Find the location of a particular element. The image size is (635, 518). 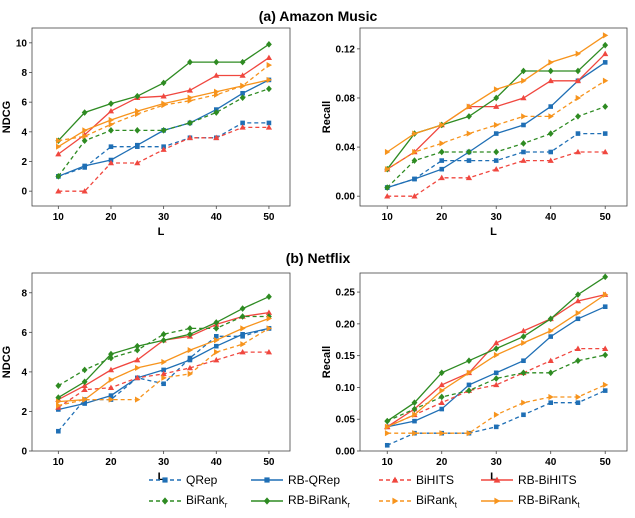

legend-label: RB-BiHITS is located at coordinates (547, 480).